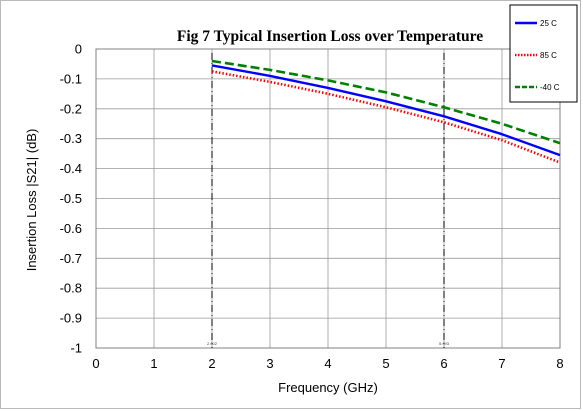 The width and height of the screenshot is (583, 411). What do you see at coordinates (211, 363) in the screenshot?
I see `x-tick-label: 2` at bounding box center [211, 363].